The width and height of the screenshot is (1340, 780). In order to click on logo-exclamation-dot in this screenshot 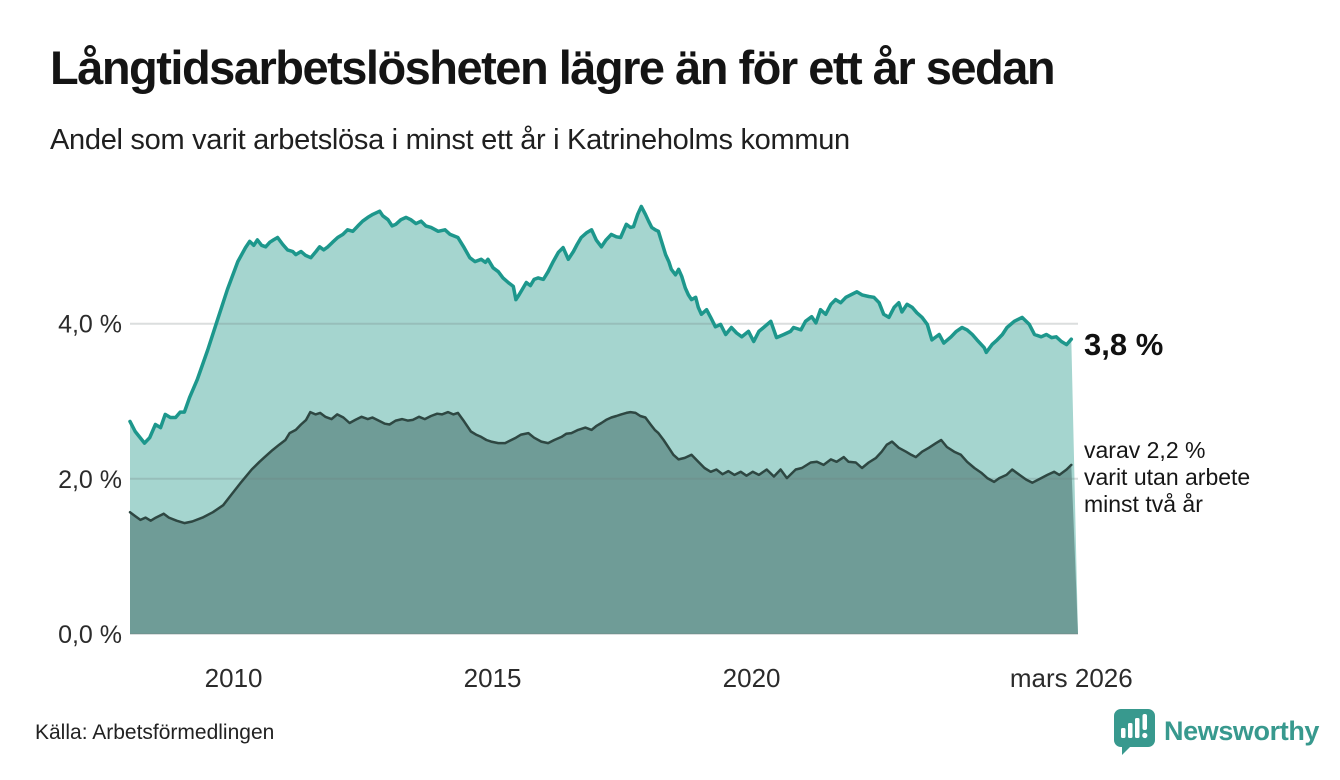, I will do `click(1145, 735)`.